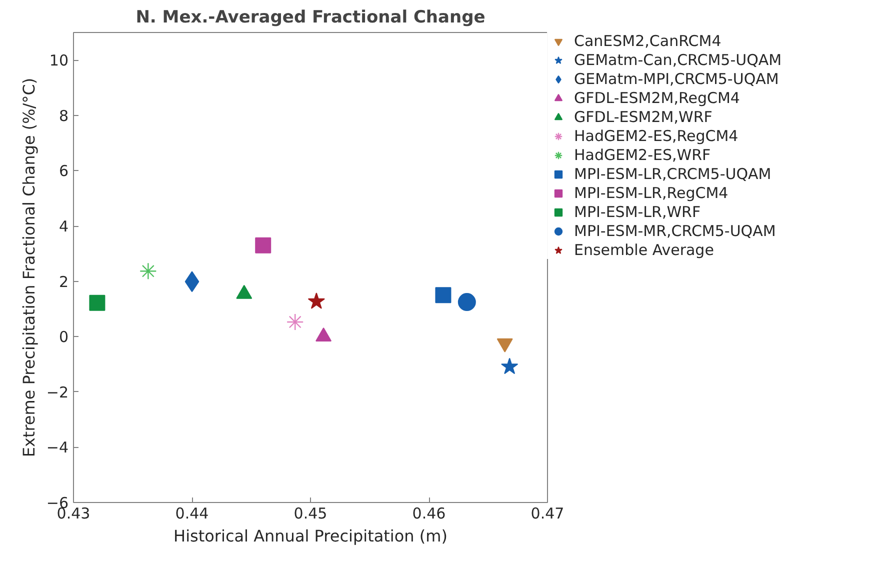 This screenshot has width=877, height=572. Describe the element at coordinates (637, 212) in the screenshot. I see `legend-label: MPI-ESM-LR,WRF` at that location.